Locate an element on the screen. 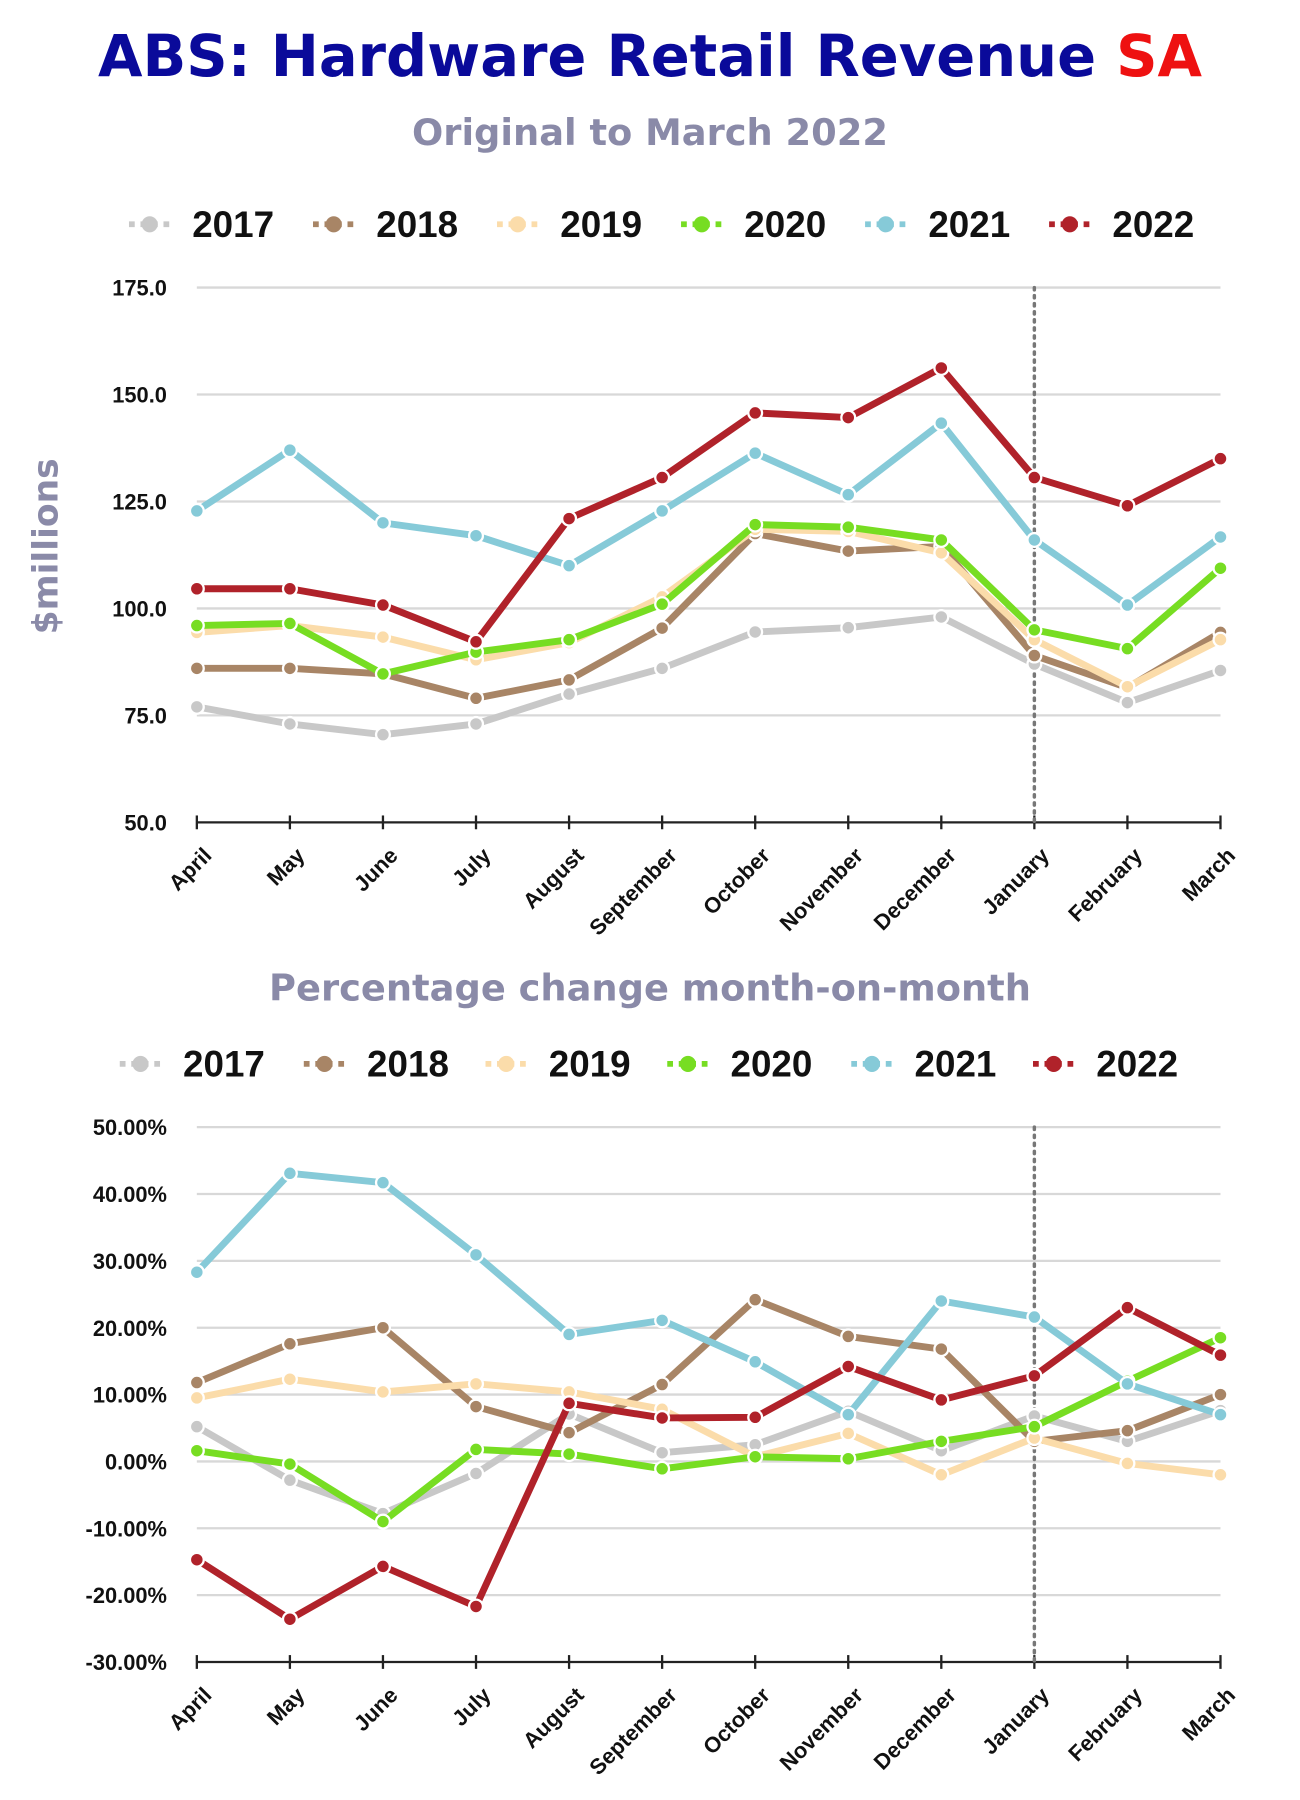  title-suffix: SA is located at coordinates (1159, 56).